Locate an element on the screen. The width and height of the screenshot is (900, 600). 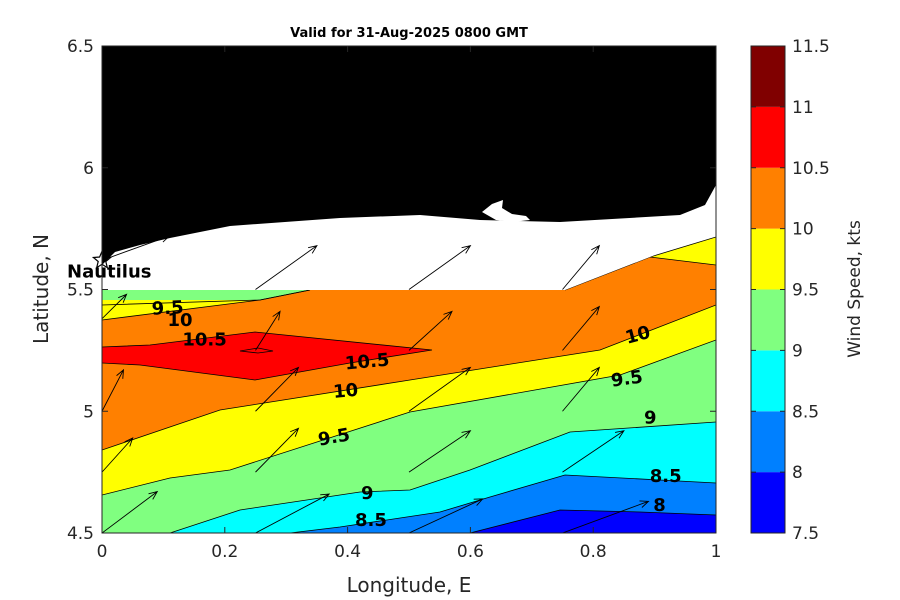
y-tick-label: 6.5 is located at coordinates (80, 47).